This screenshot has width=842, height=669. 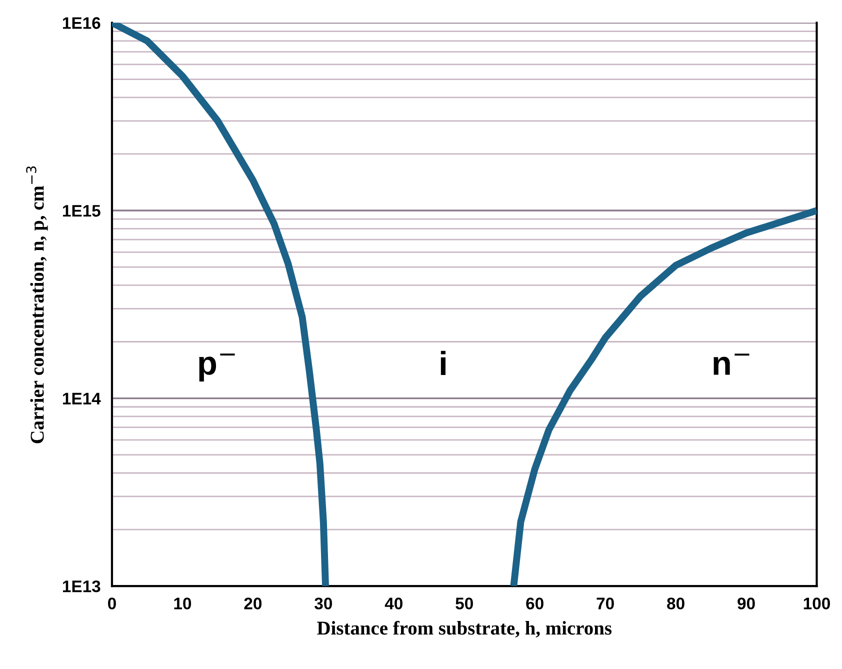 What do you see at coordinates (605, 604) in the screenshot?
I see `x-tick-label: 70` at bounding box center [605, 604].